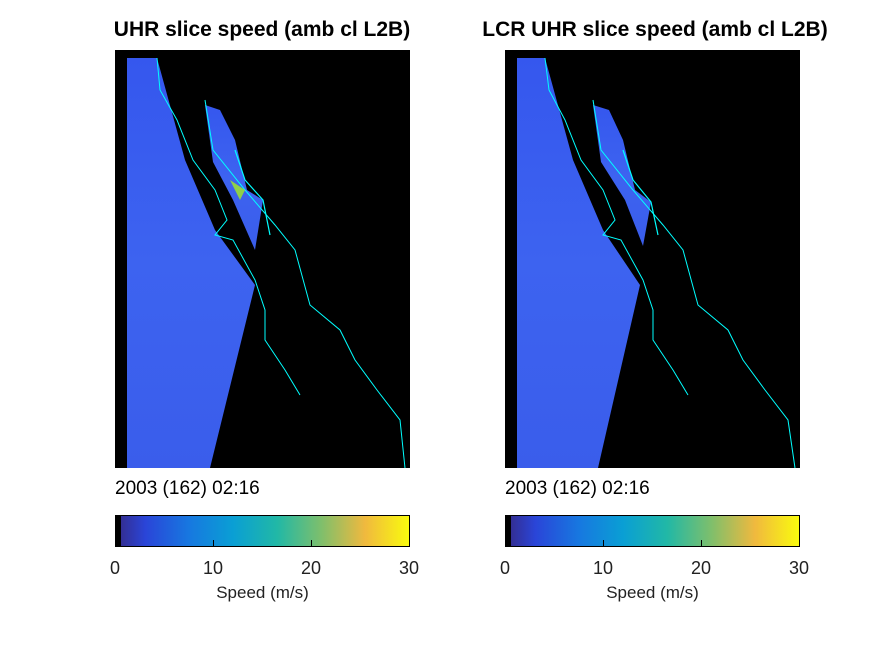 This screenshot has width=884, height=663. Describe the element at coordinates (237, 190) in the screenshot. I see `wind-highlight` at that location.